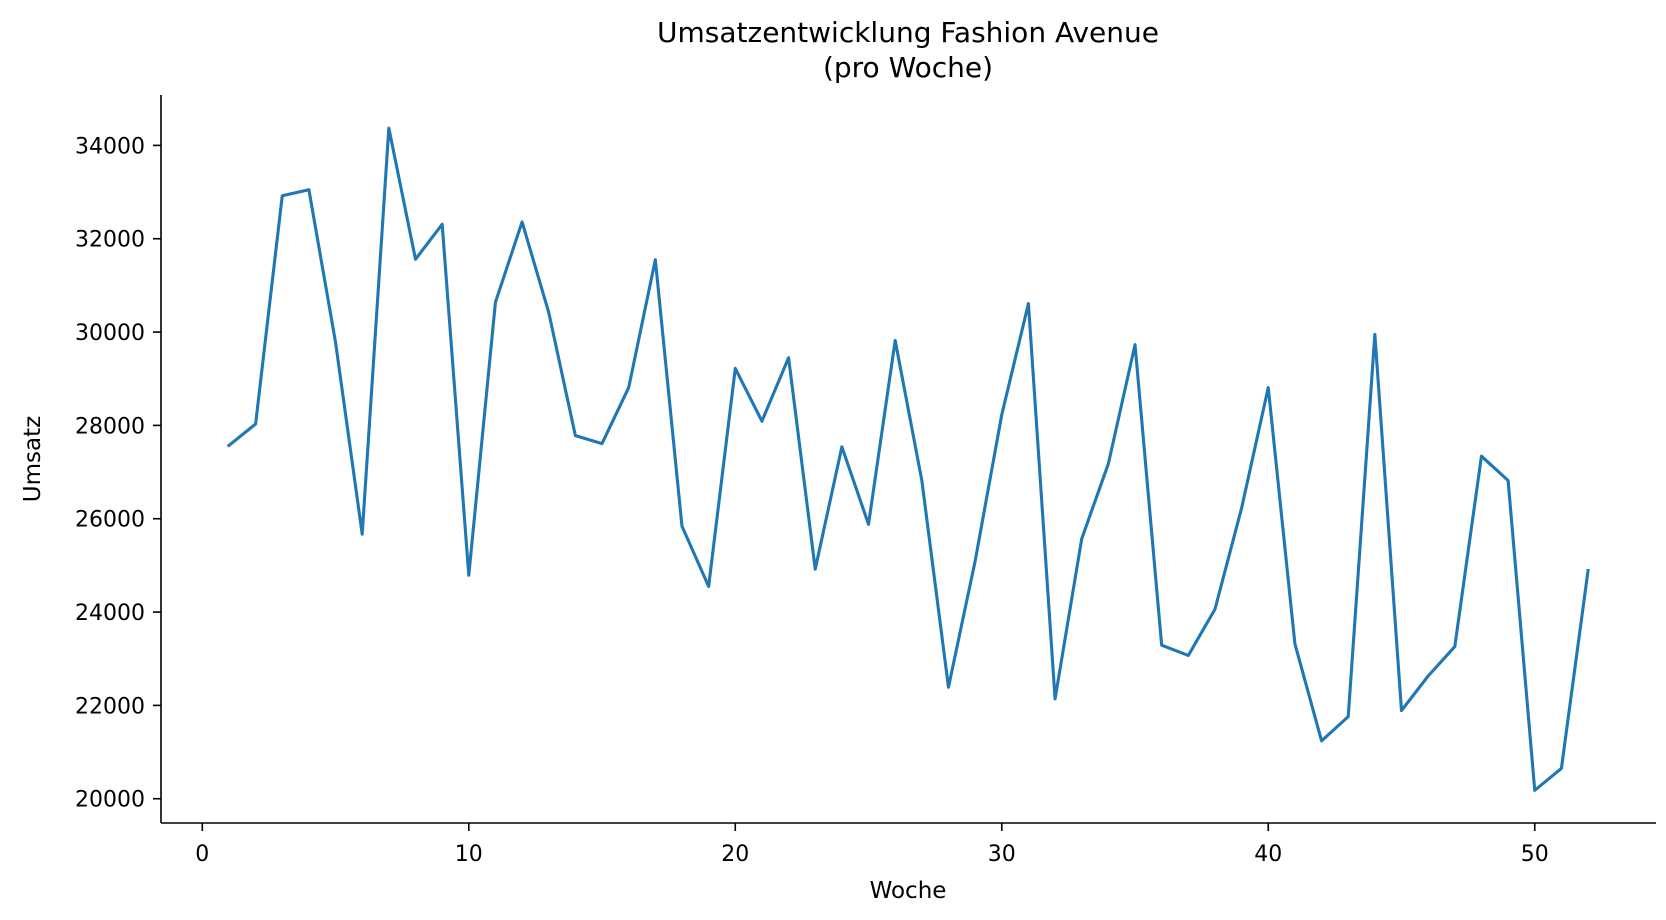  Describe the element at coordinates (908, 32) in the screenshot. I see `chart-title: Umsatzentwicklung Fashion Avenue` at that location.